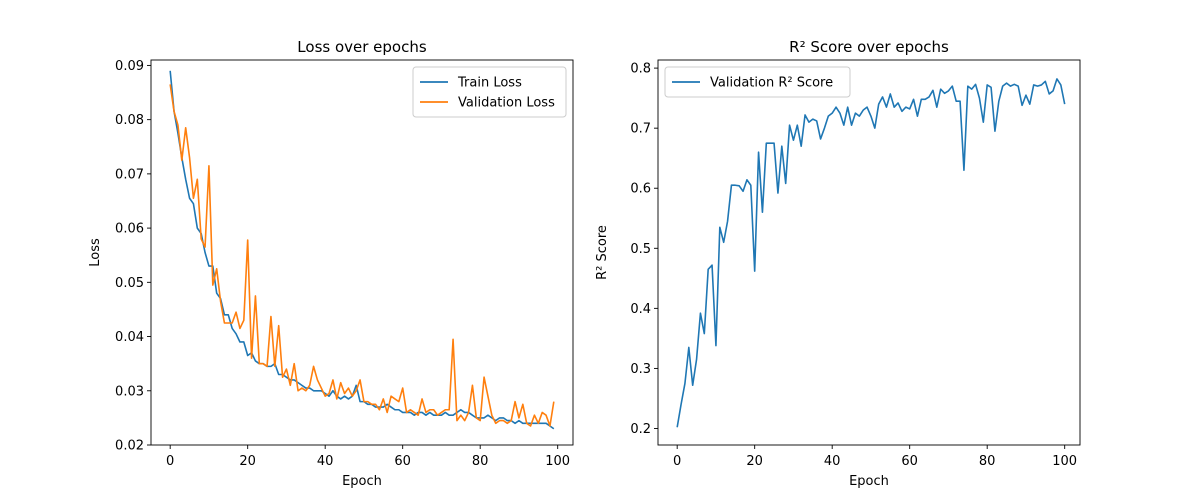  I want to click on legend-label-1: Train Loss, so click(489, 83).